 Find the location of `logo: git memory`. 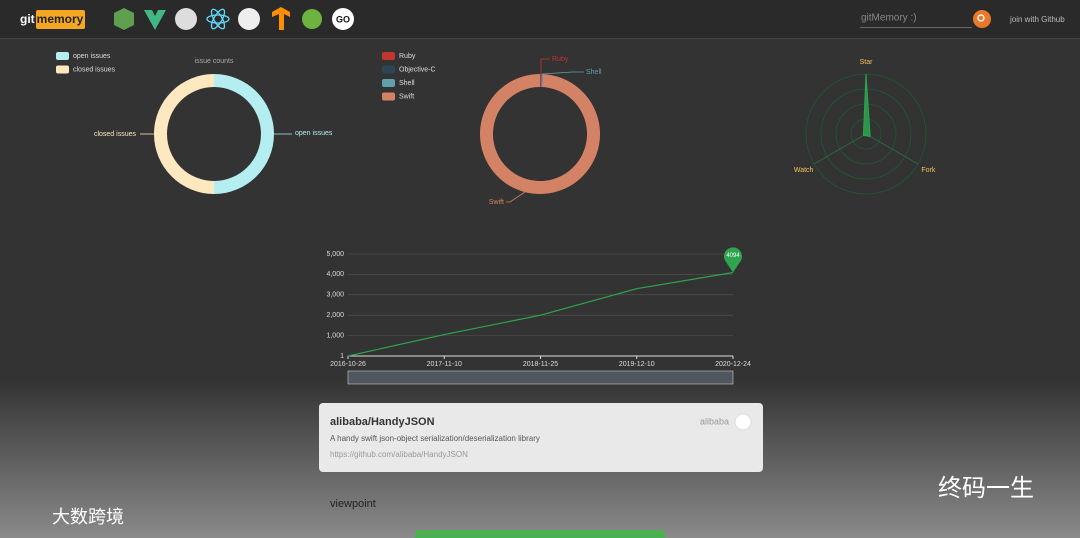

logo: git memory is located at coordinates (52, 19).